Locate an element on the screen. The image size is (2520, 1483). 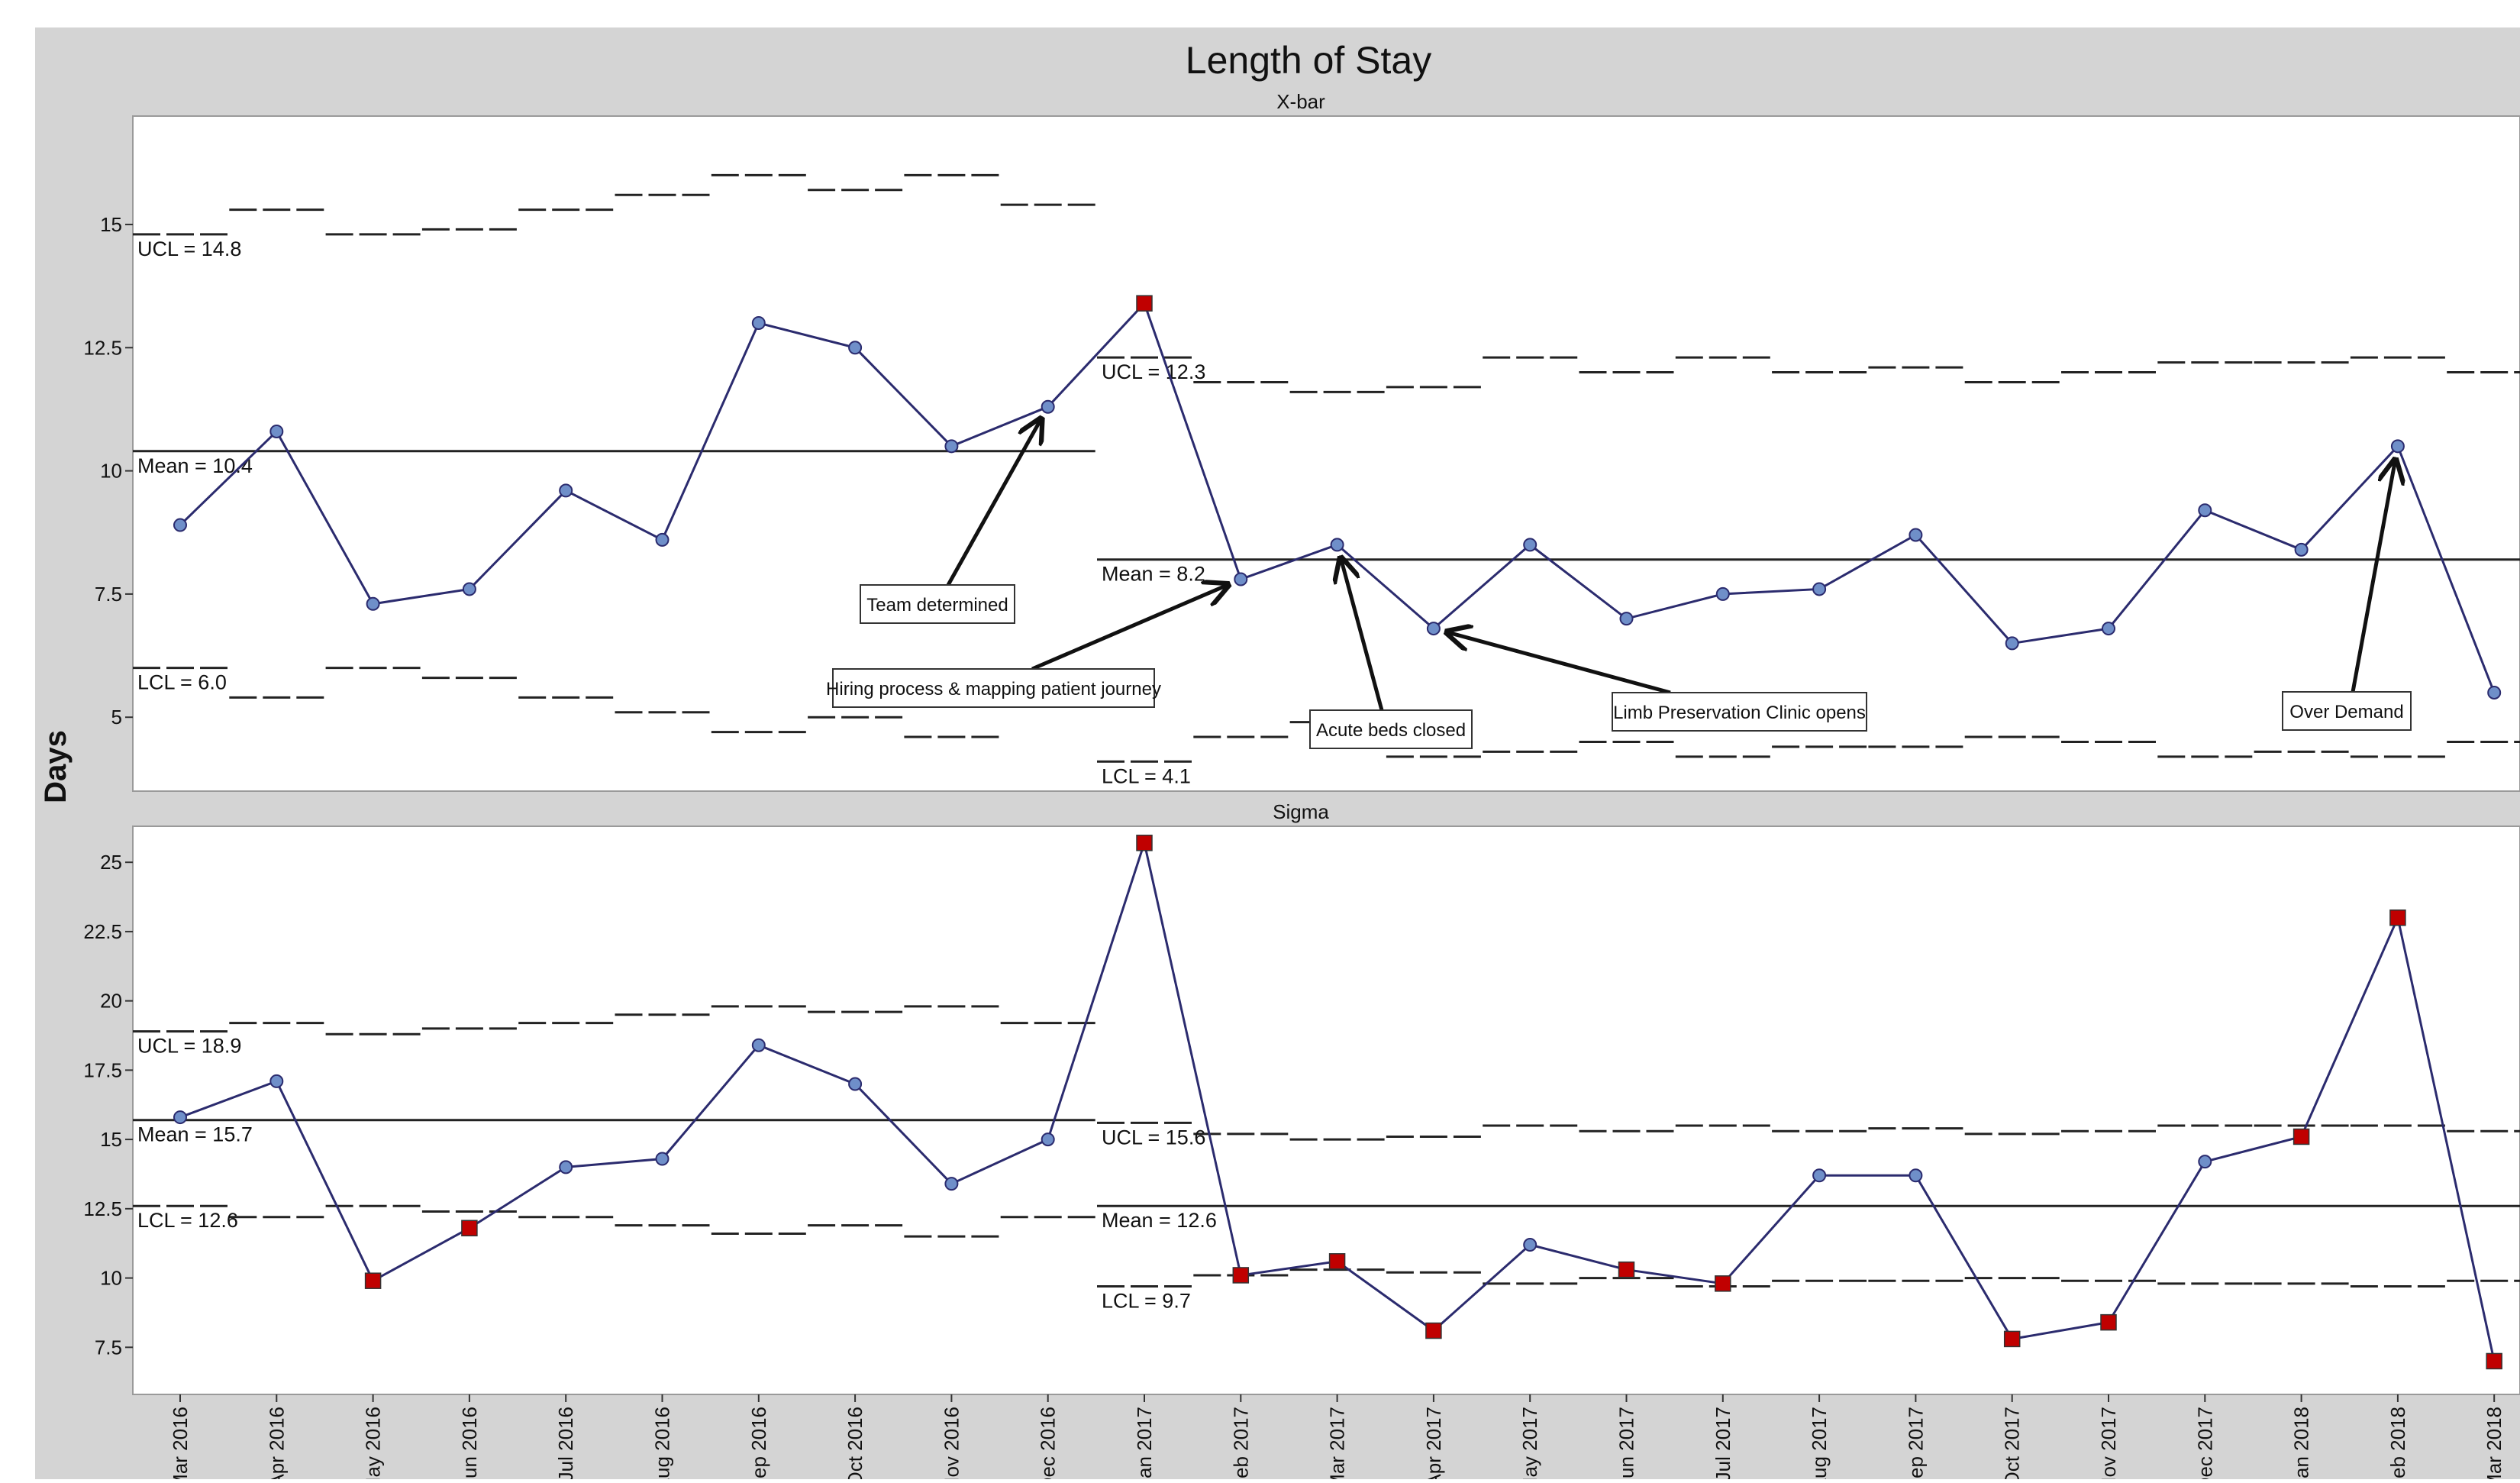
x-tick-label: Nov 2017 is located at coordinates (2108, 1443).